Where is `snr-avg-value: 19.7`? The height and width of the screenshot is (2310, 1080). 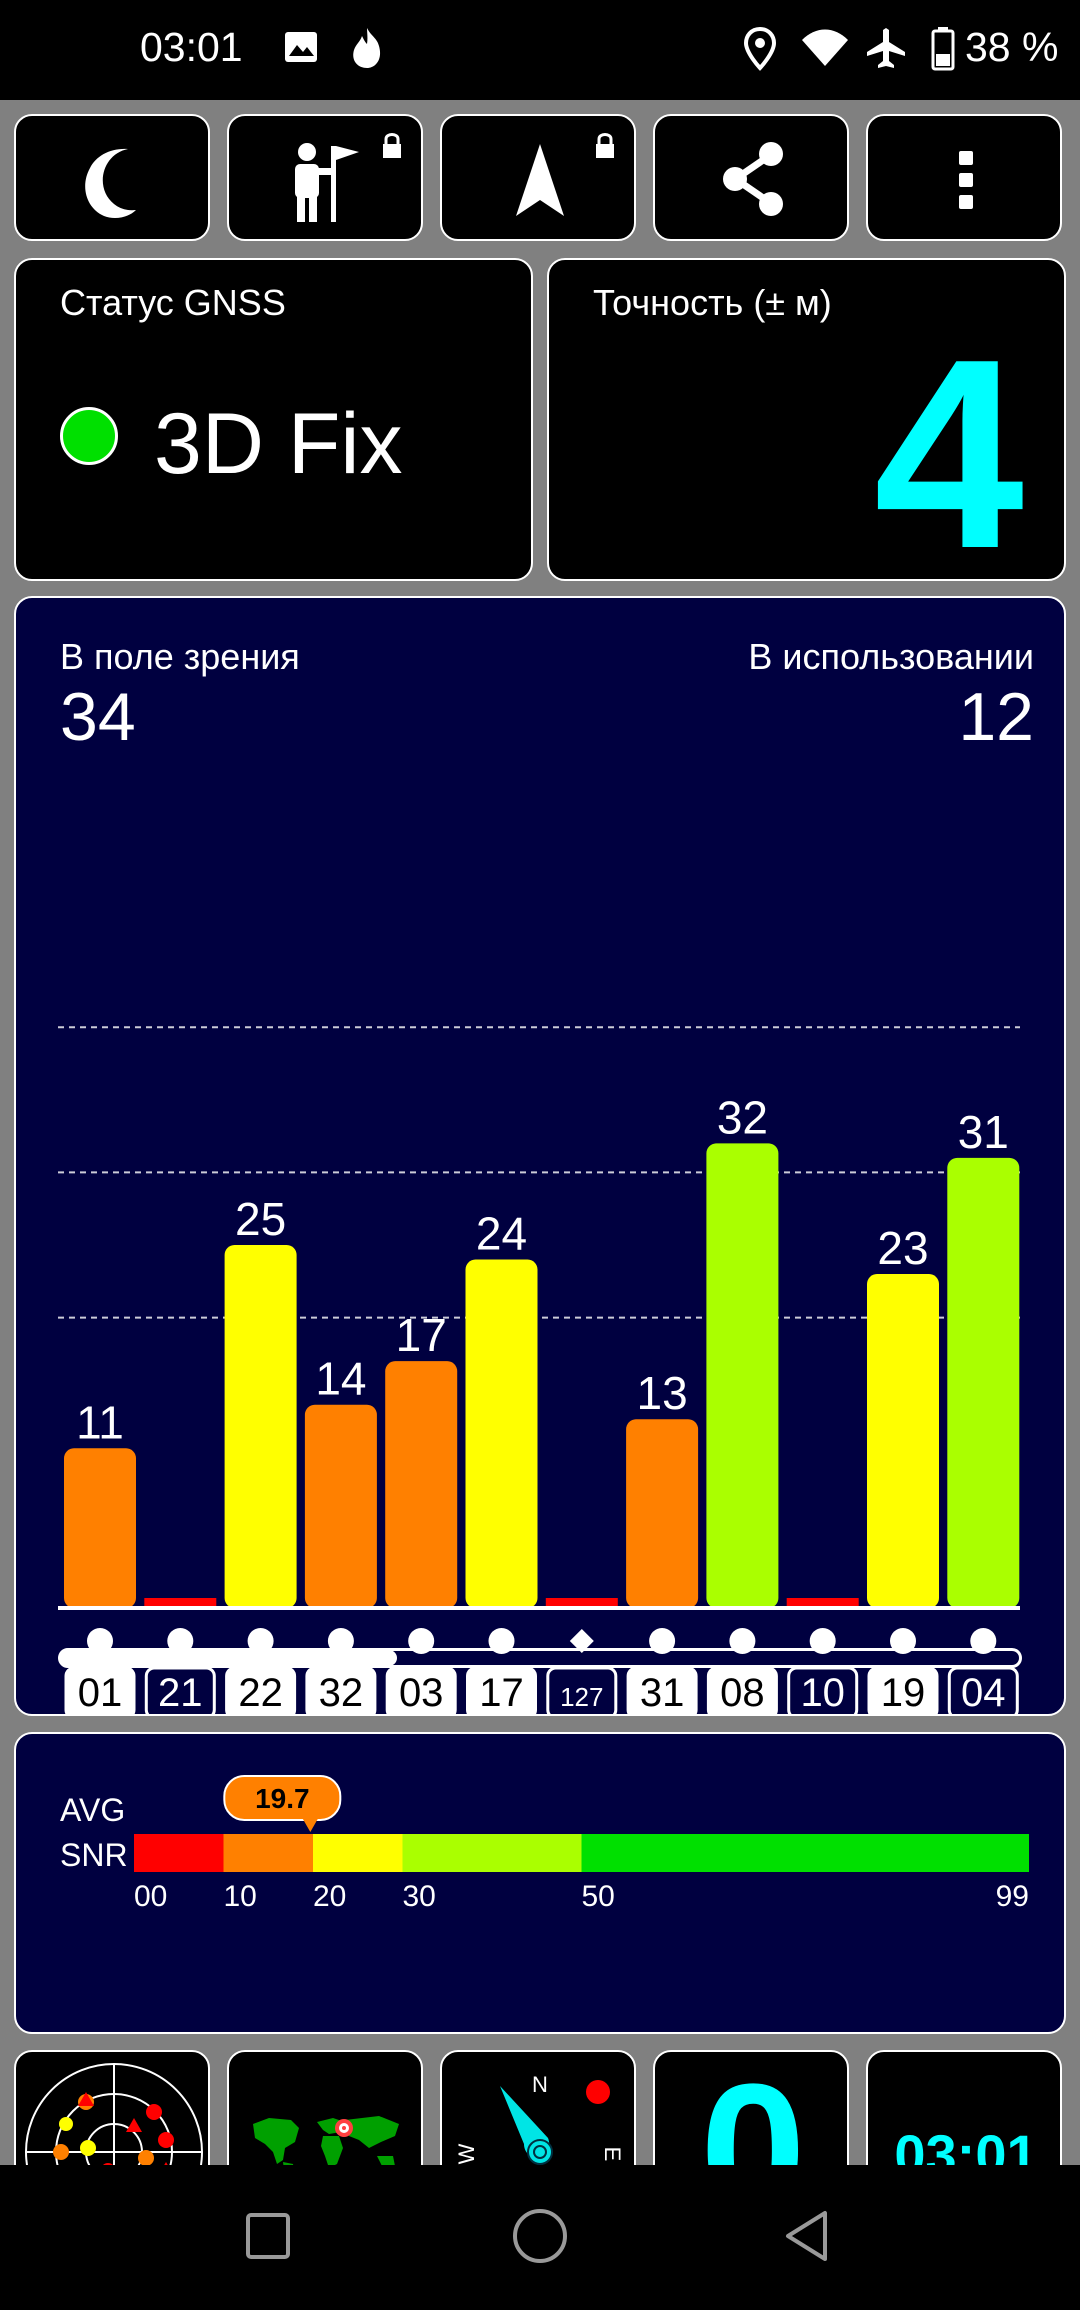
snr-avg-value: 19.7 is located at coordinates (282, 1798).